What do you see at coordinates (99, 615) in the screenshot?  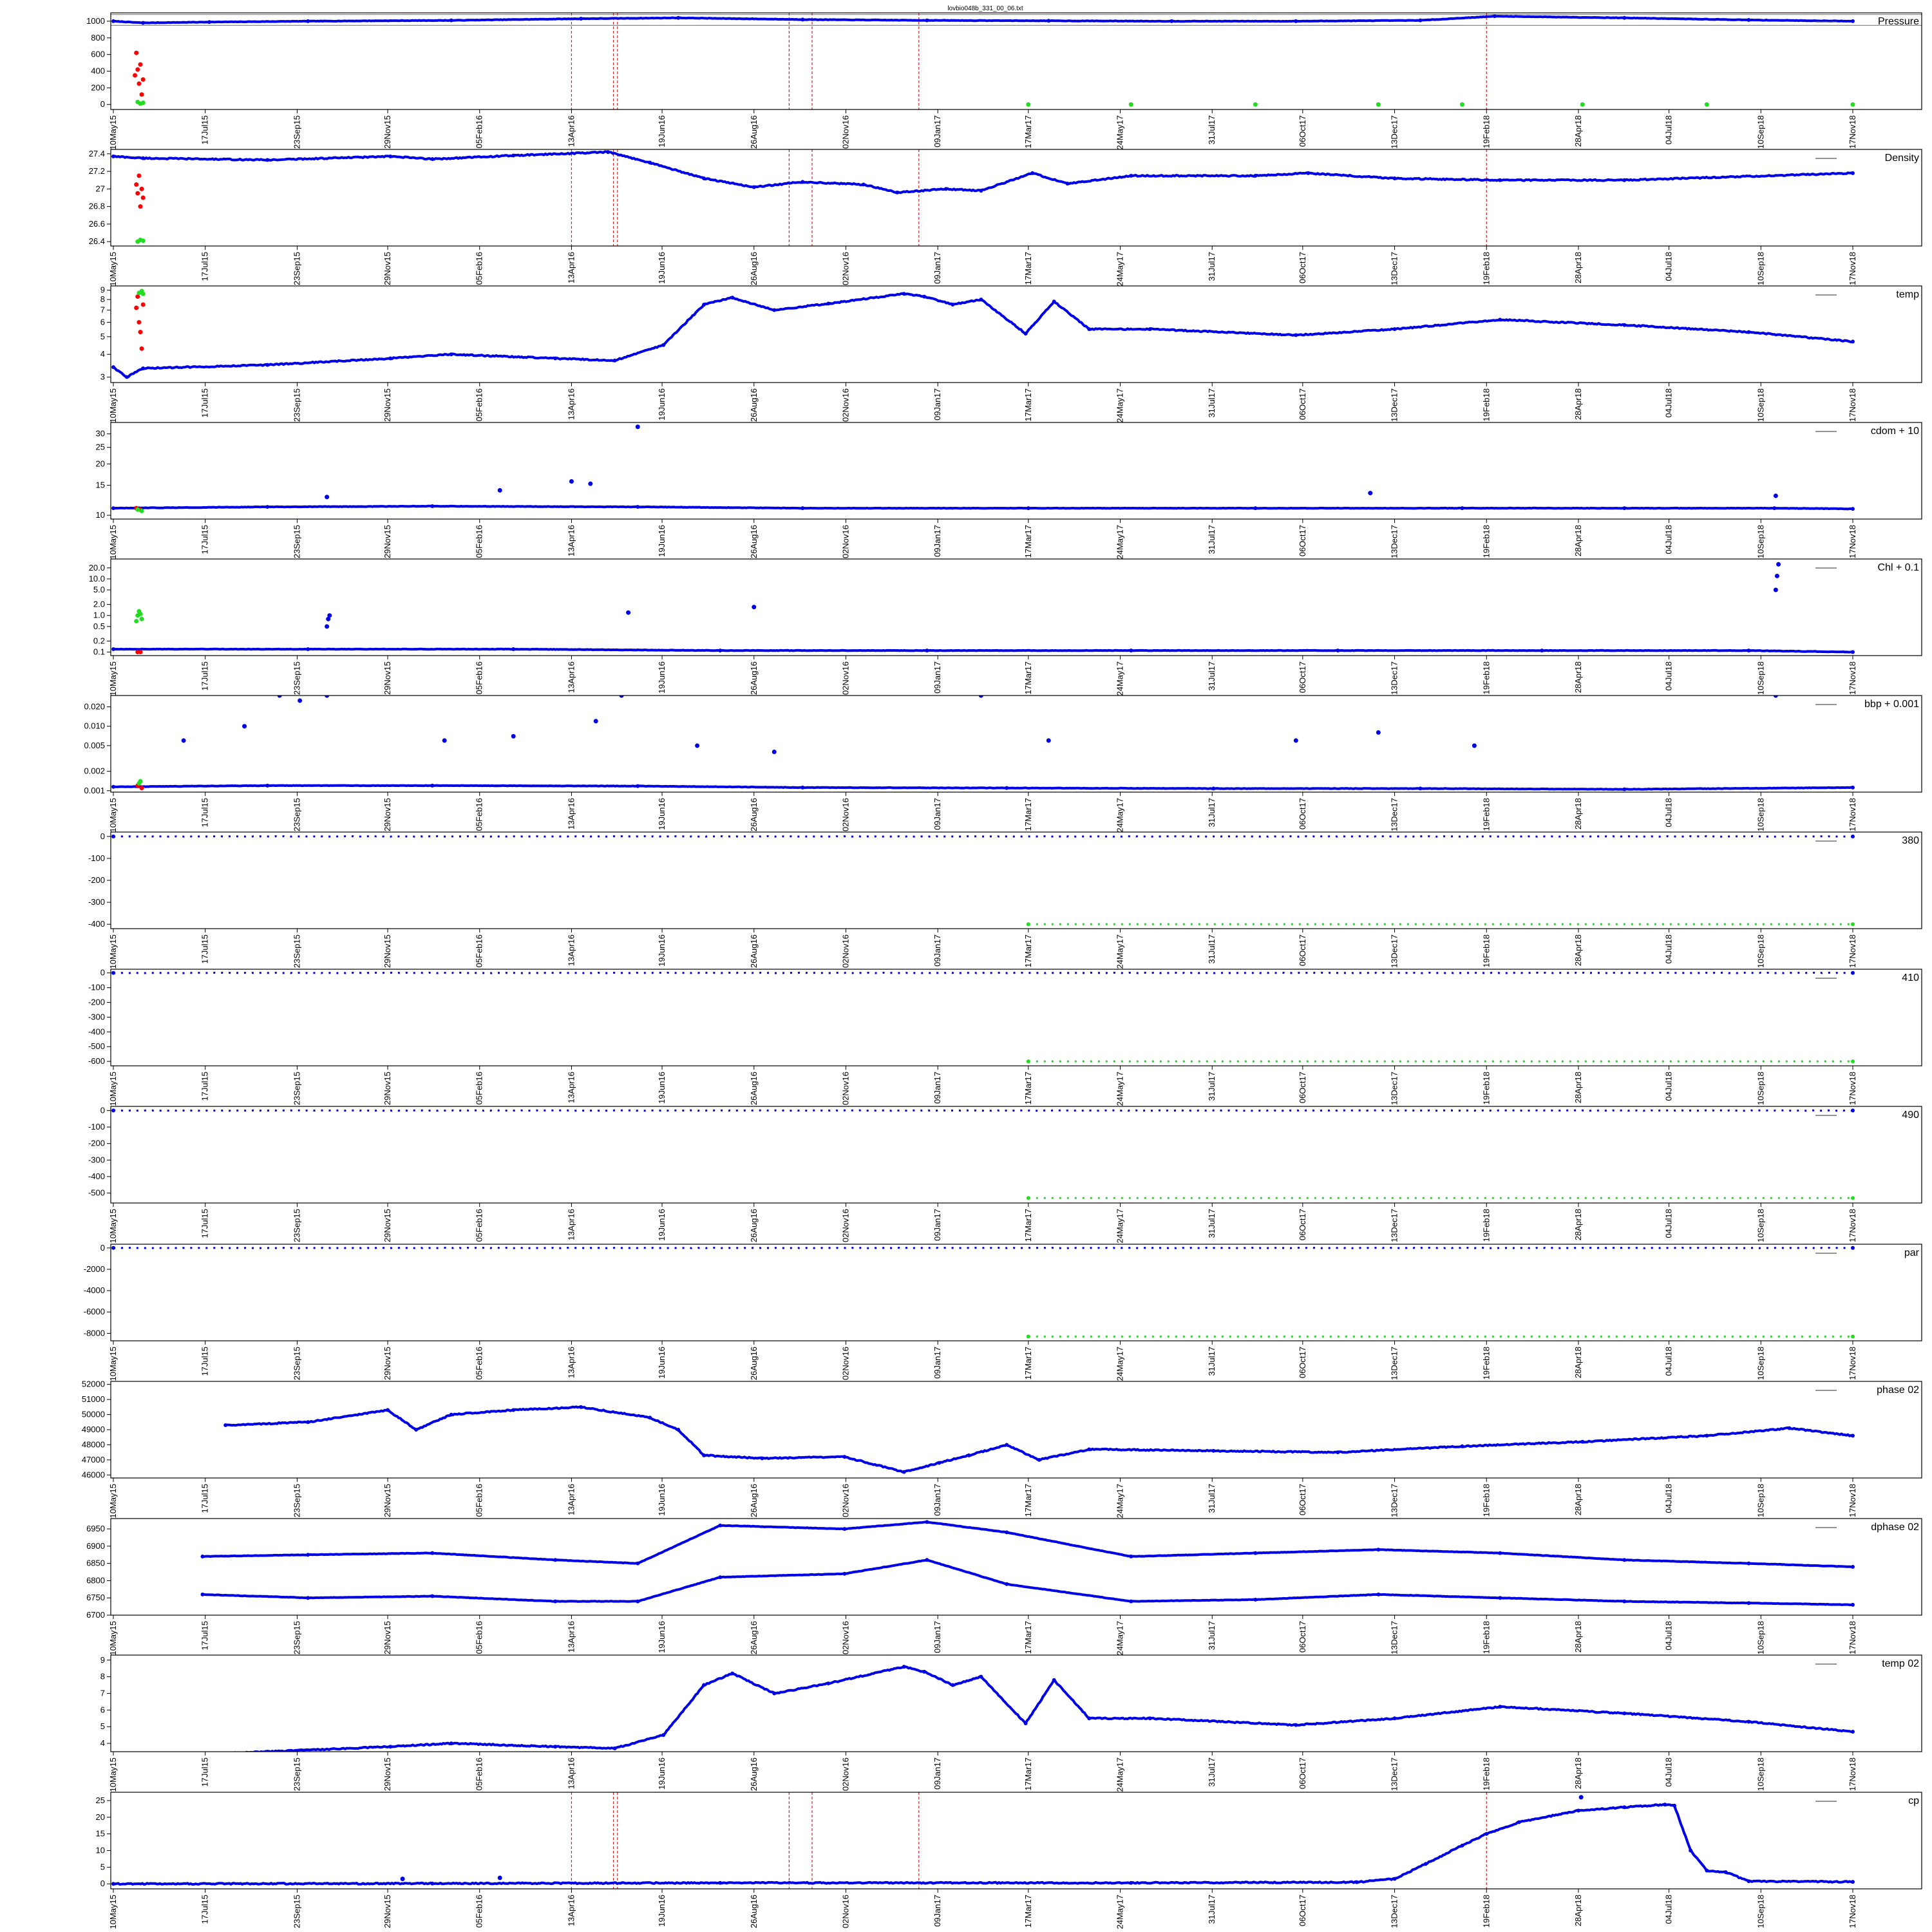 I see `y-tick-label: 1.0` at bounding box center [99, 615].